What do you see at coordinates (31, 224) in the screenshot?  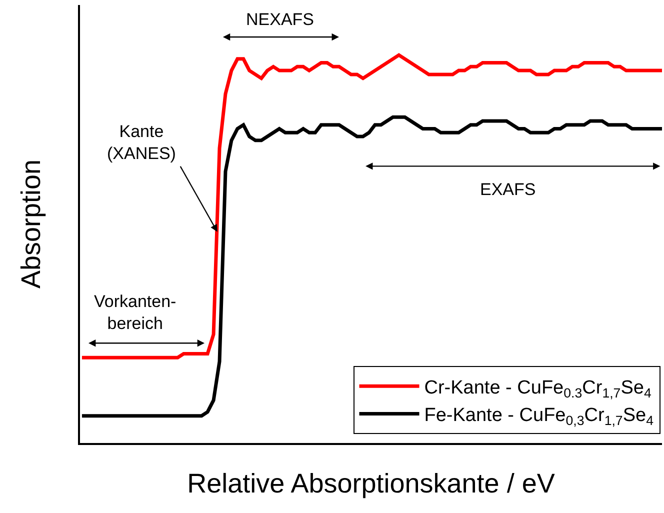 I see `y-axis-title: Absorption` at bounding box center [31, 224].